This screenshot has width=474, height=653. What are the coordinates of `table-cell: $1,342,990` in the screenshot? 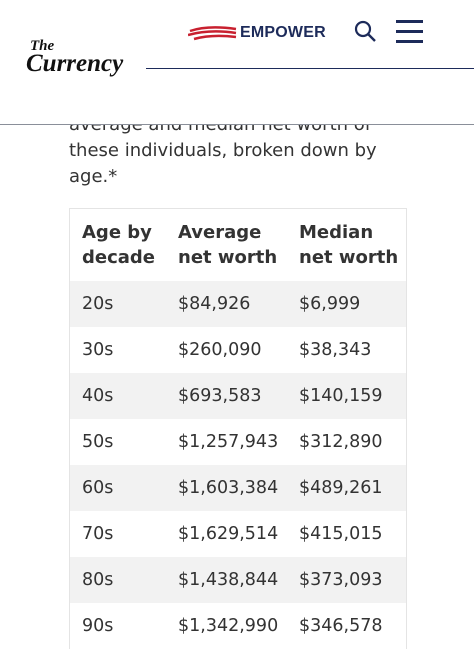 It's located at (228, 626).